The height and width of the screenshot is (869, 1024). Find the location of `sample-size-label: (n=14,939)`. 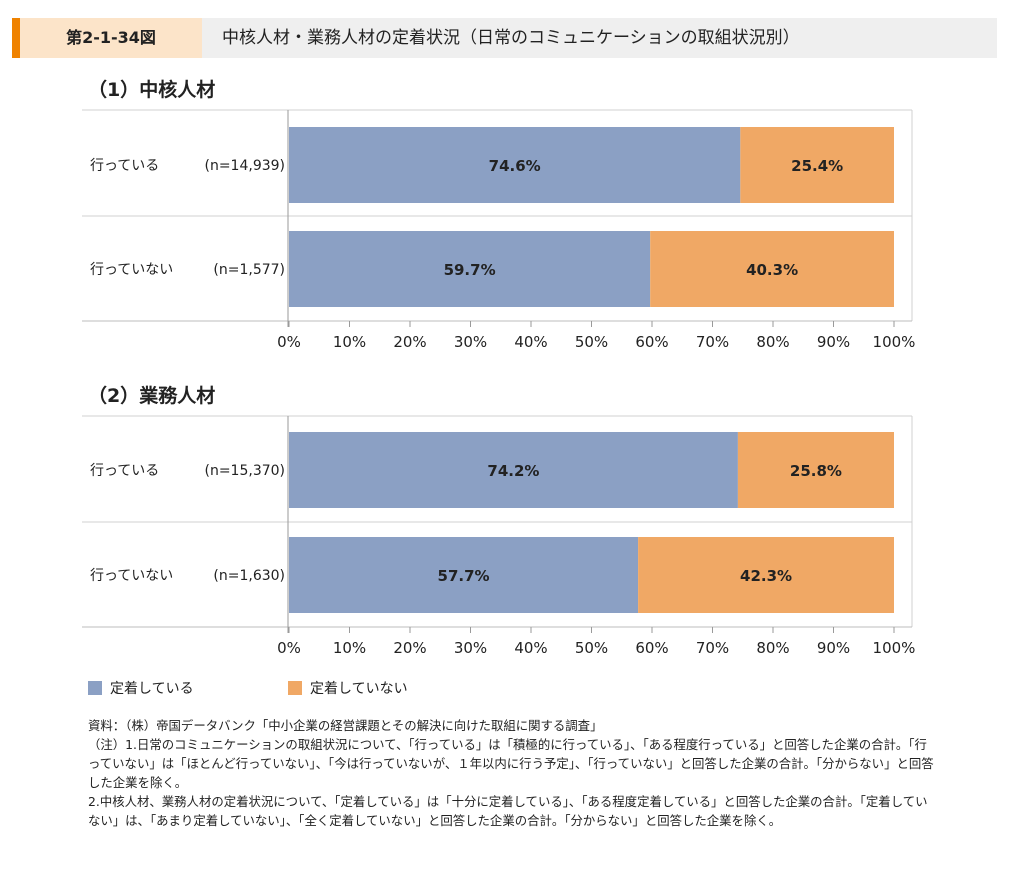

sample-size-label: (n=14,939) is located at coordinates (244, 166).